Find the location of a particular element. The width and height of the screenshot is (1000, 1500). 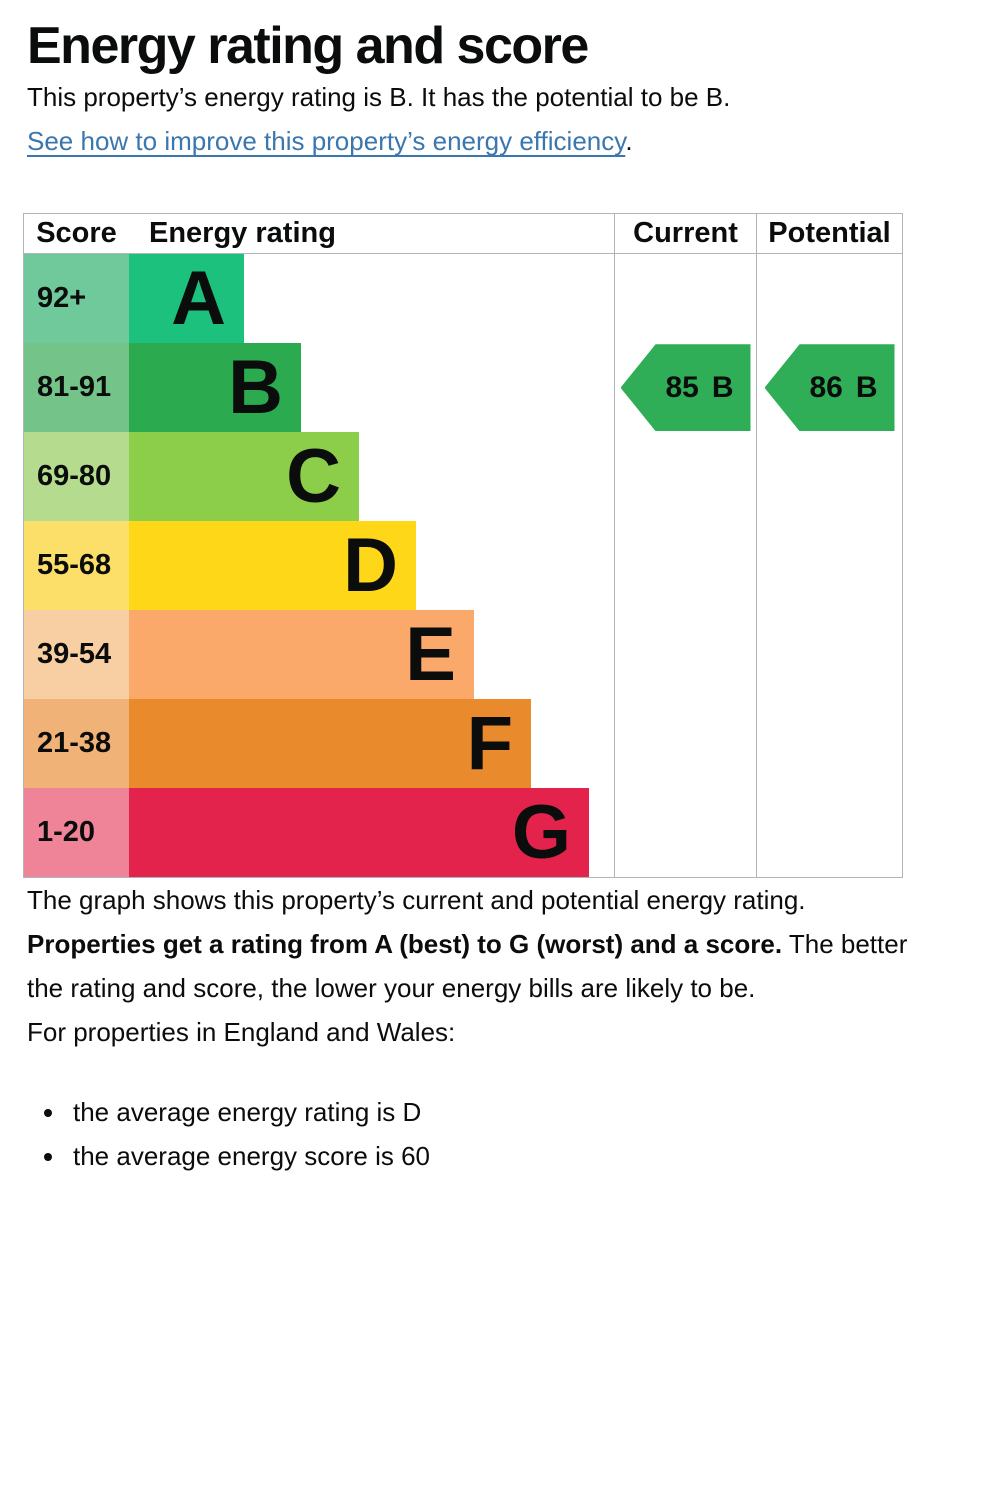

band-row-G: 1-20 G is located at coordinates (463, 833).